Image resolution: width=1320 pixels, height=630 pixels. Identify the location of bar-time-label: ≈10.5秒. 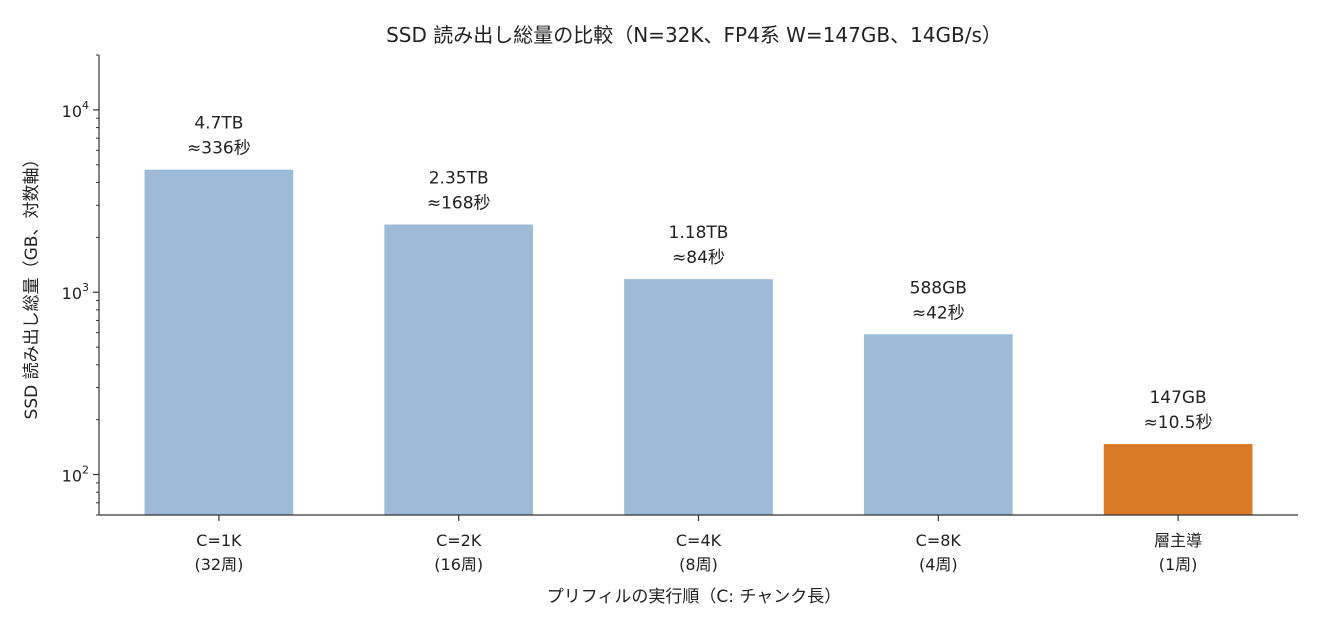
(1178, 423).